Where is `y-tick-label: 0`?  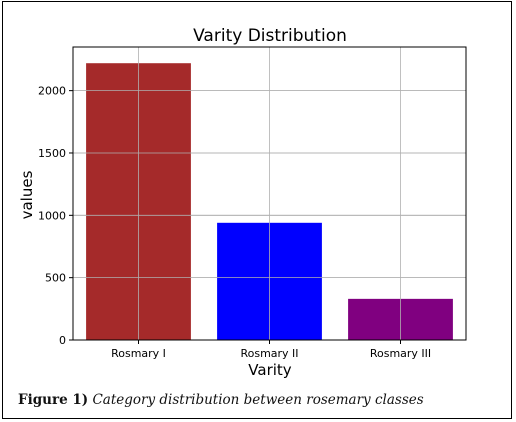
y-tick-label: 0 is located at coordinates (62, 340).